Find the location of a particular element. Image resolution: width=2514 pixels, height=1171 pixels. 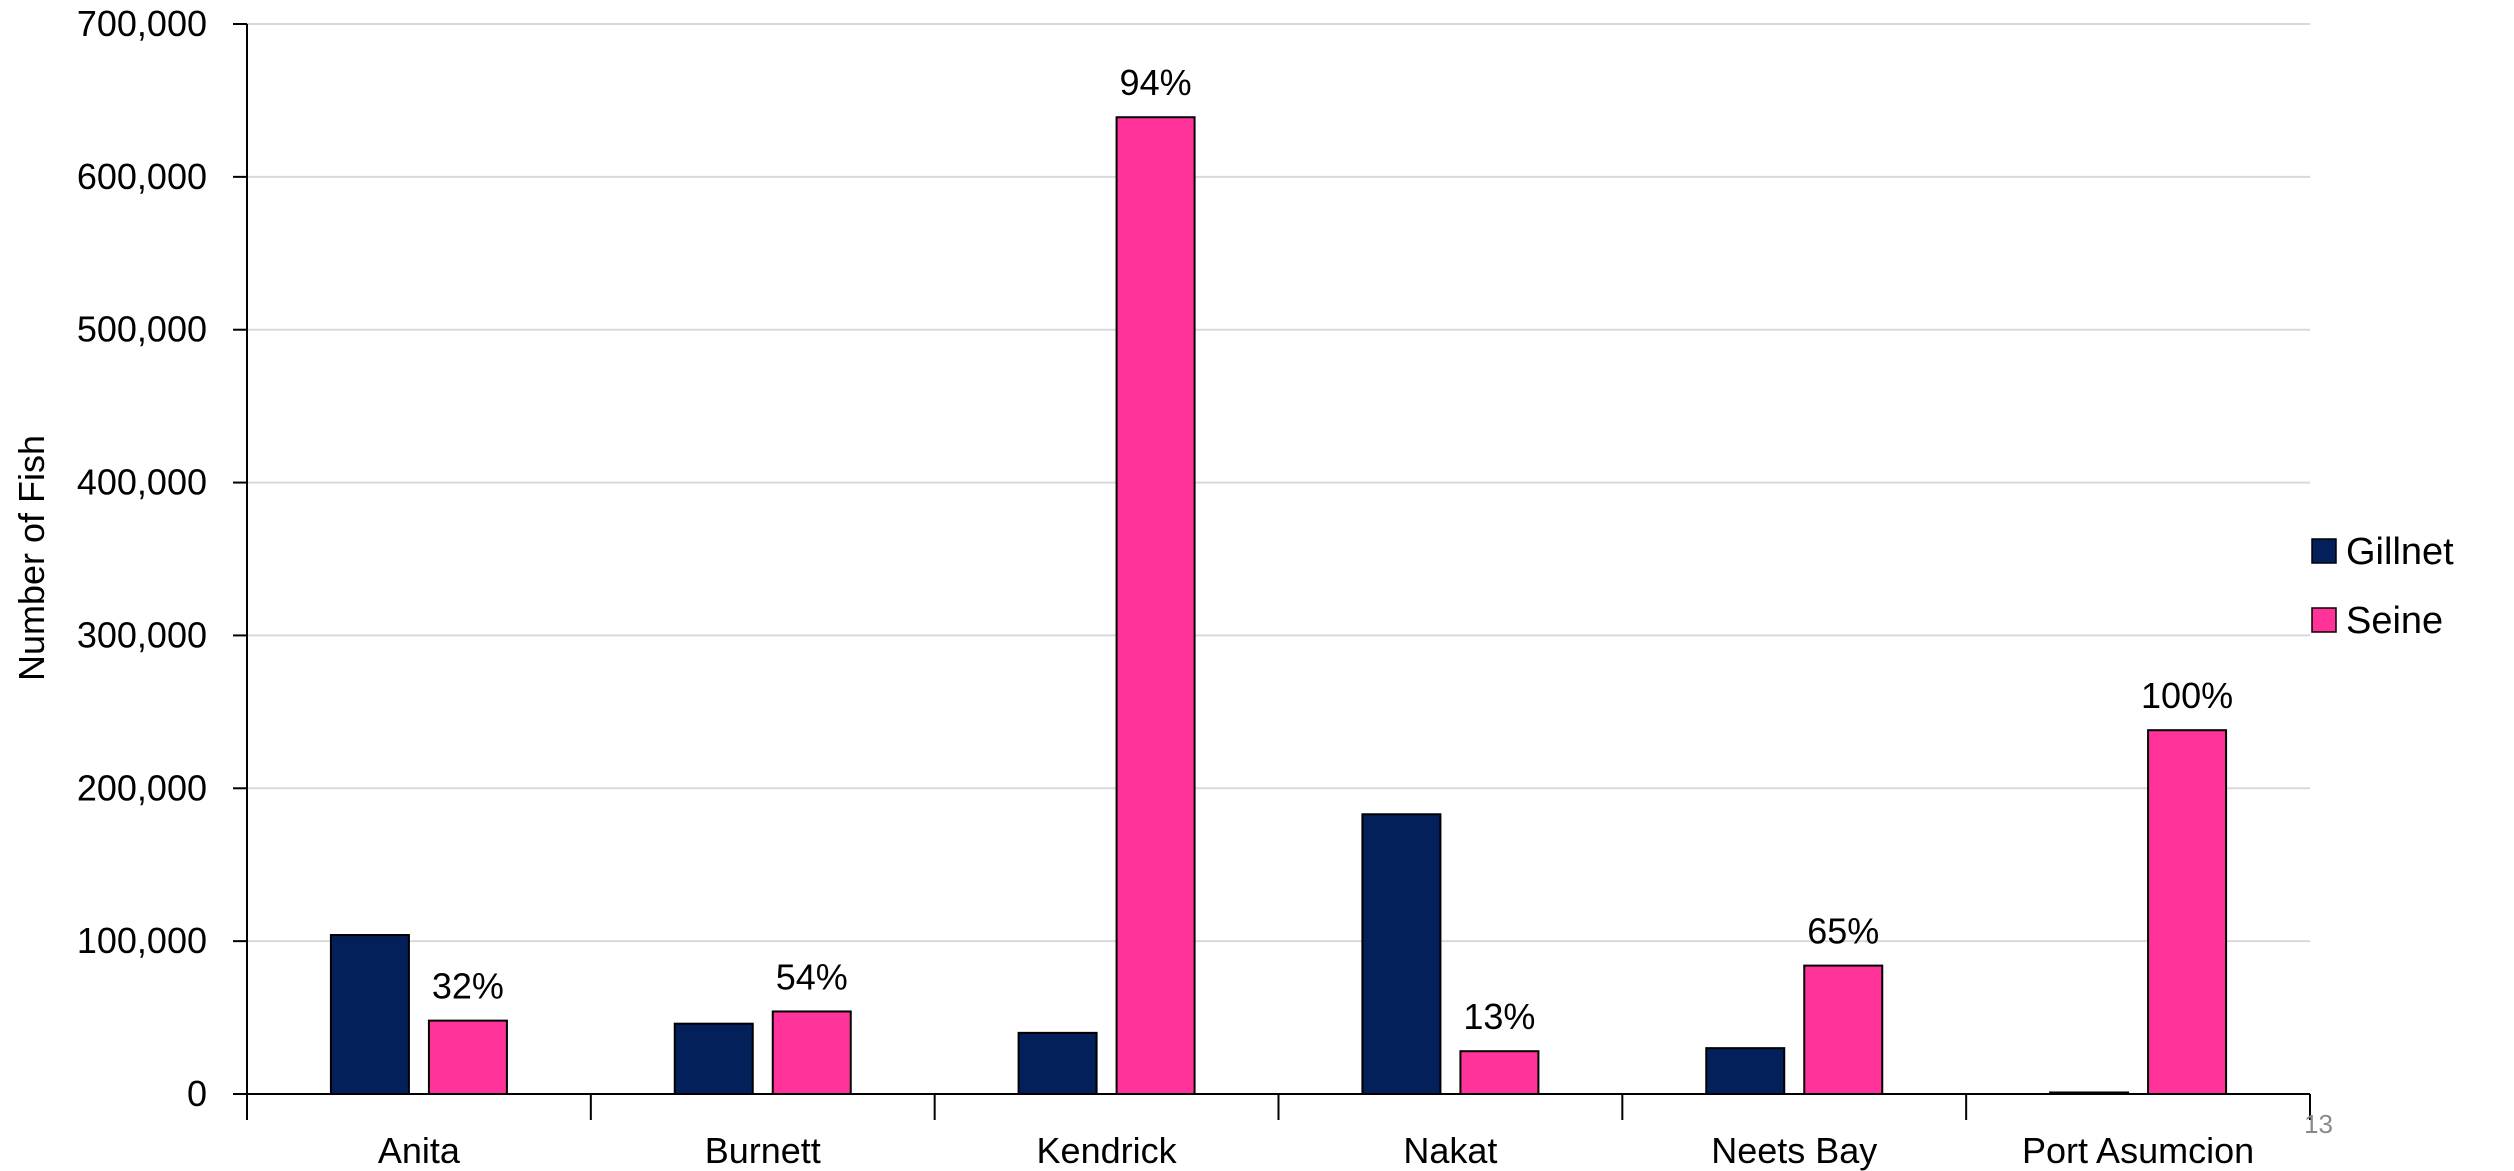

bar-seine-kendrick is located at coordinates (1155, 605).